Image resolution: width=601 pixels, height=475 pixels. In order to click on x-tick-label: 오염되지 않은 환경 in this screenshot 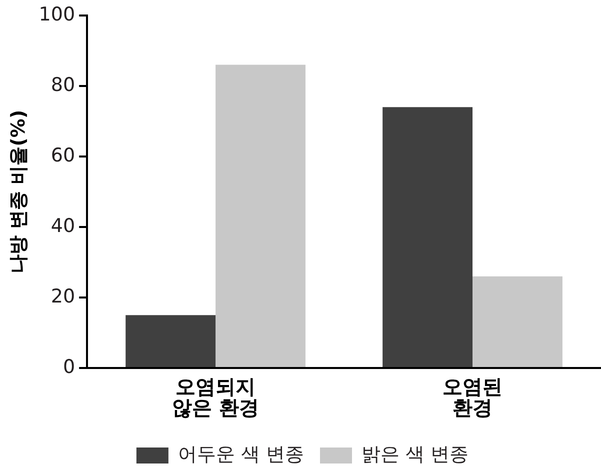, I will do `click(216, 397)`.